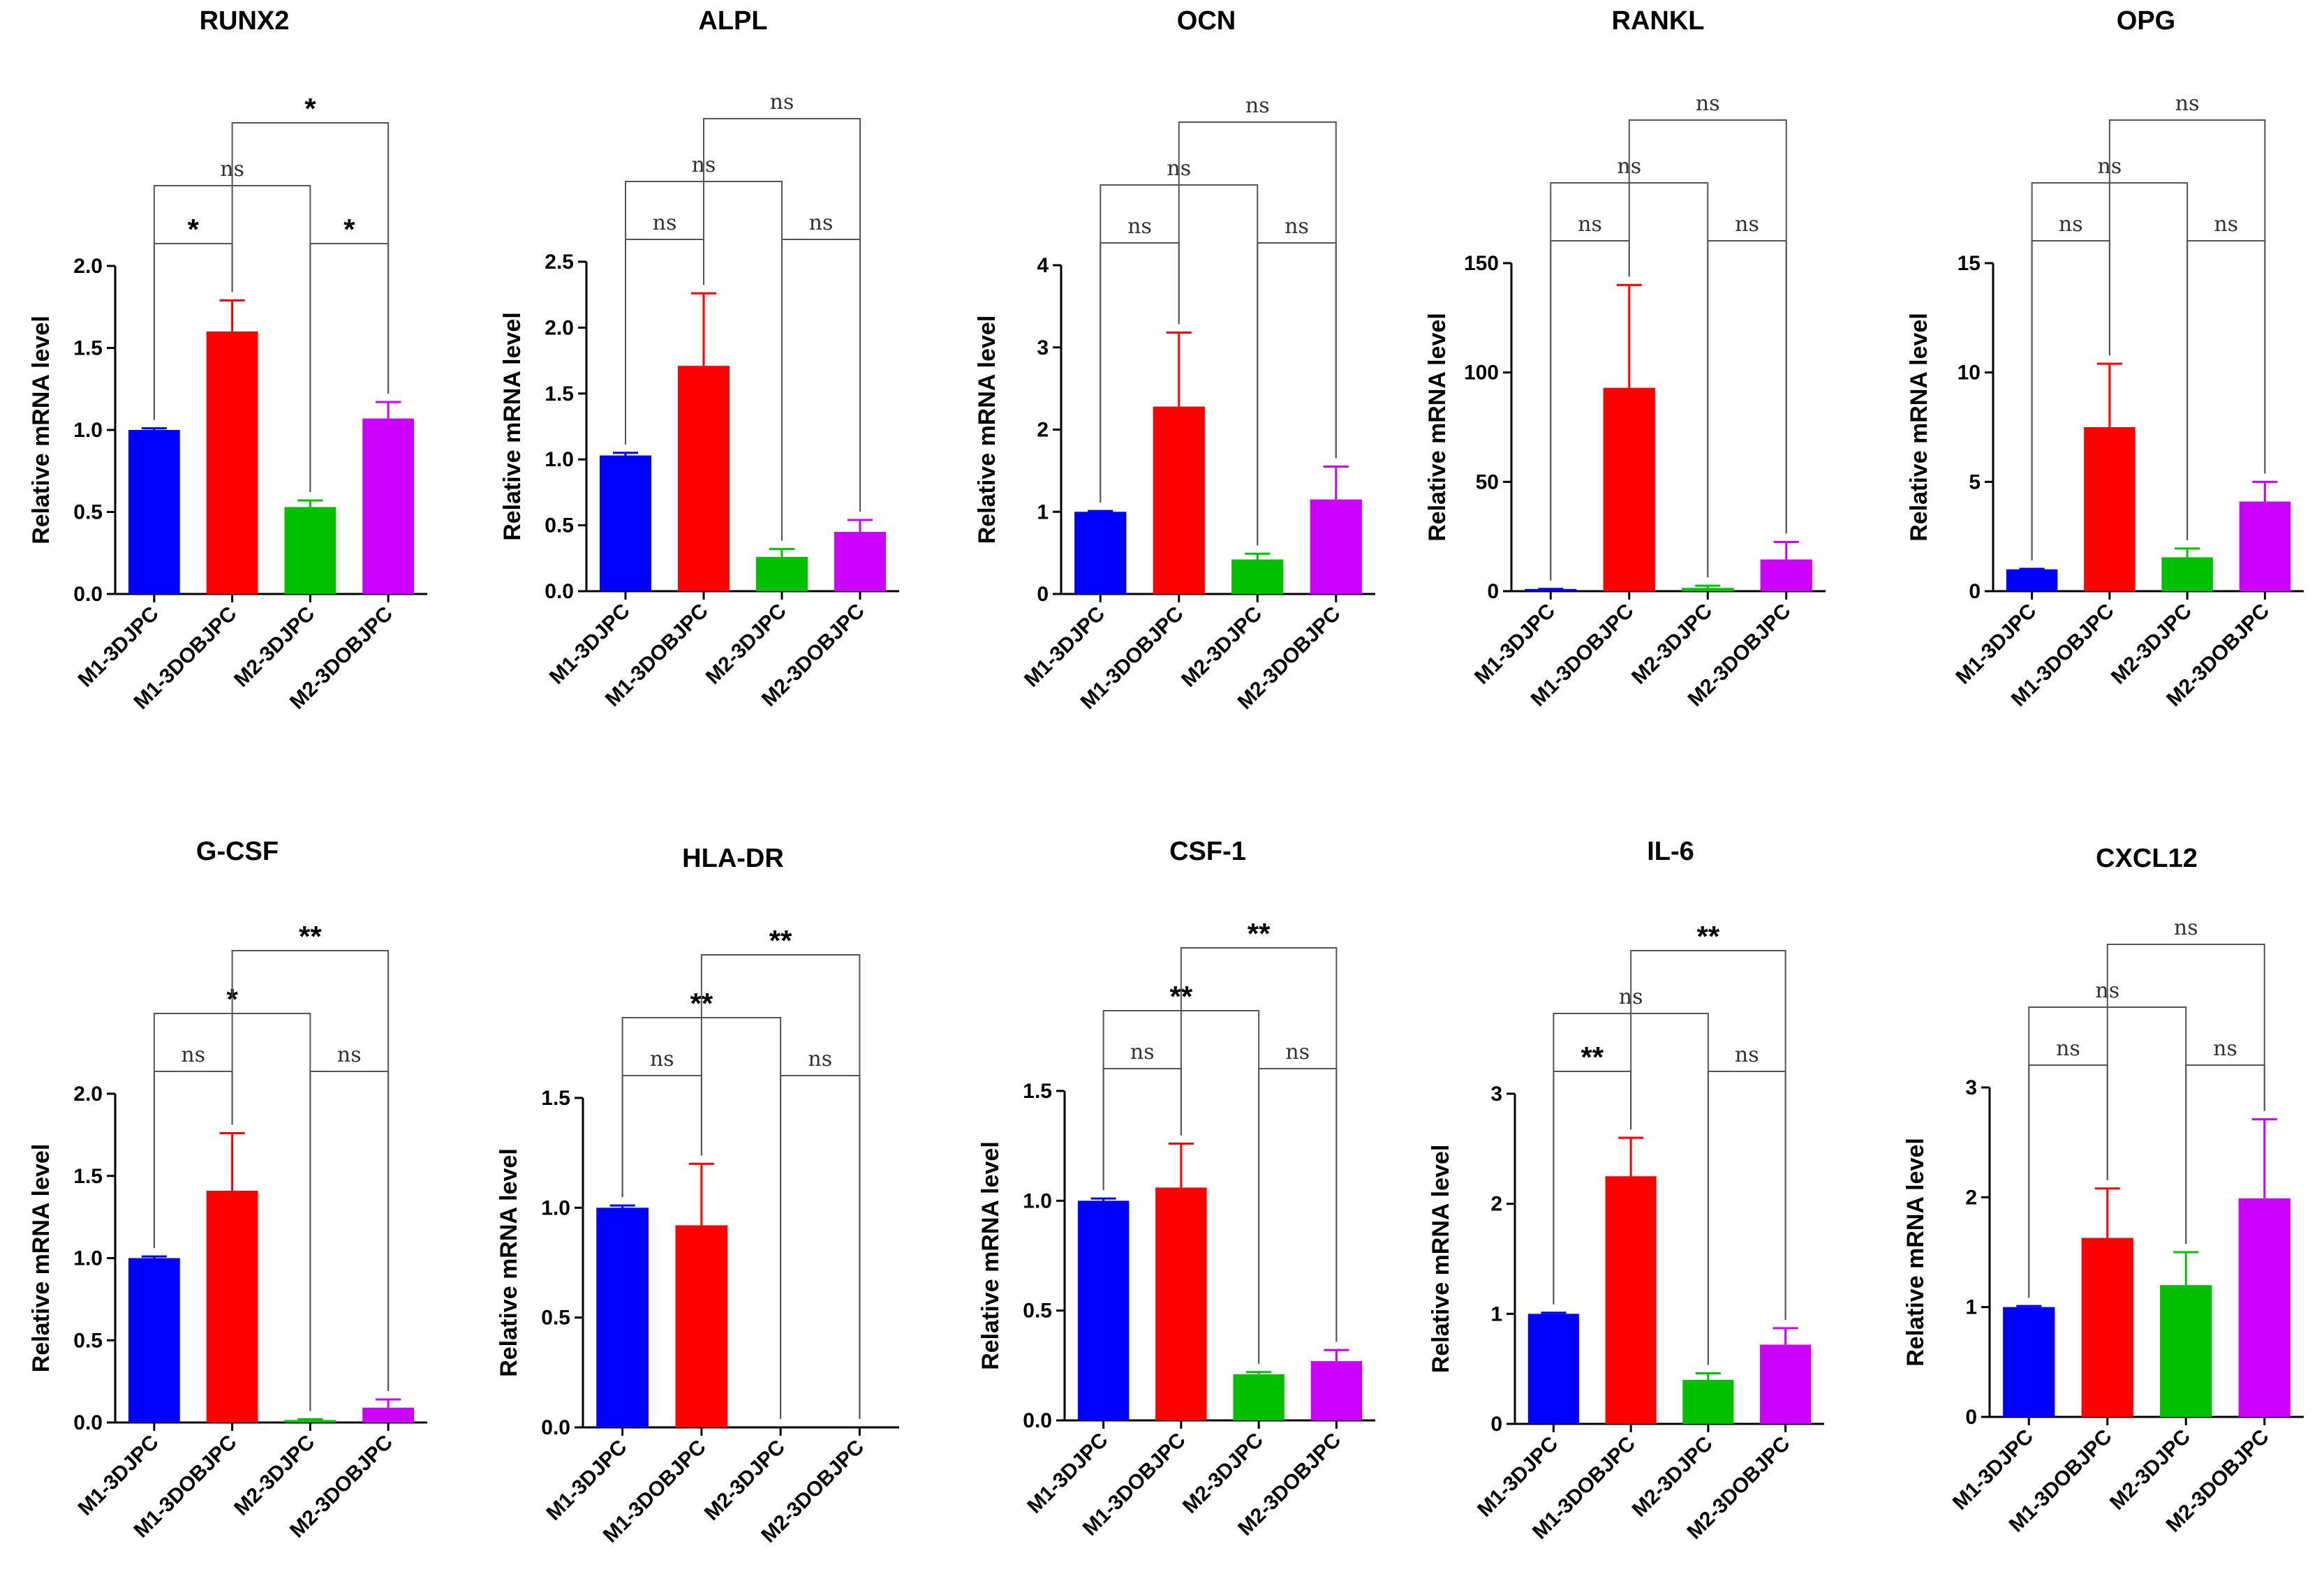  What do you see at coordinates (1975, 481) in the screenshot?
I see `y-tick-label: 5` at bounding box center [1975, 481].